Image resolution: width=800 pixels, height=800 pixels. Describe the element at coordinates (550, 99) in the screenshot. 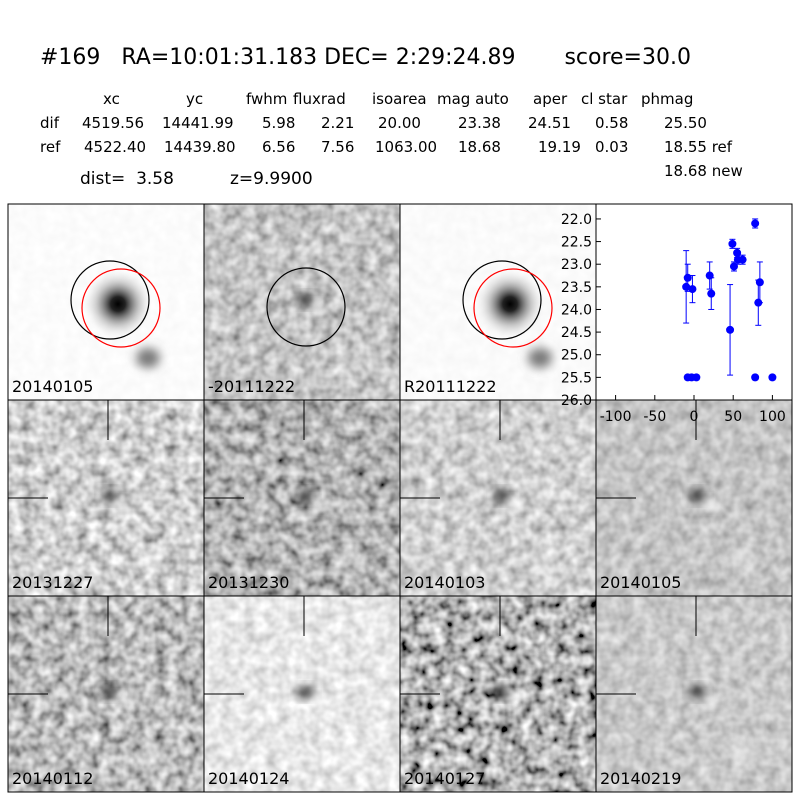

I see `column-header: aper` at that location.